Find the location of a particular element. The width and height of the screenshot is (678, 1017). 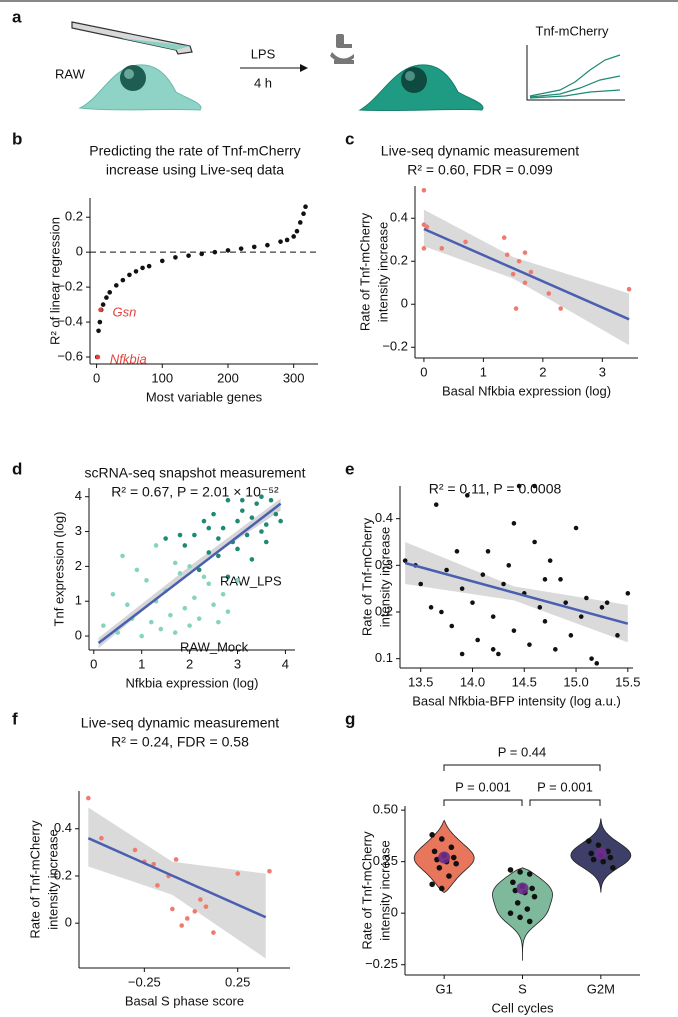

x-tick-label: 300 is located at coordinates (294, 377).